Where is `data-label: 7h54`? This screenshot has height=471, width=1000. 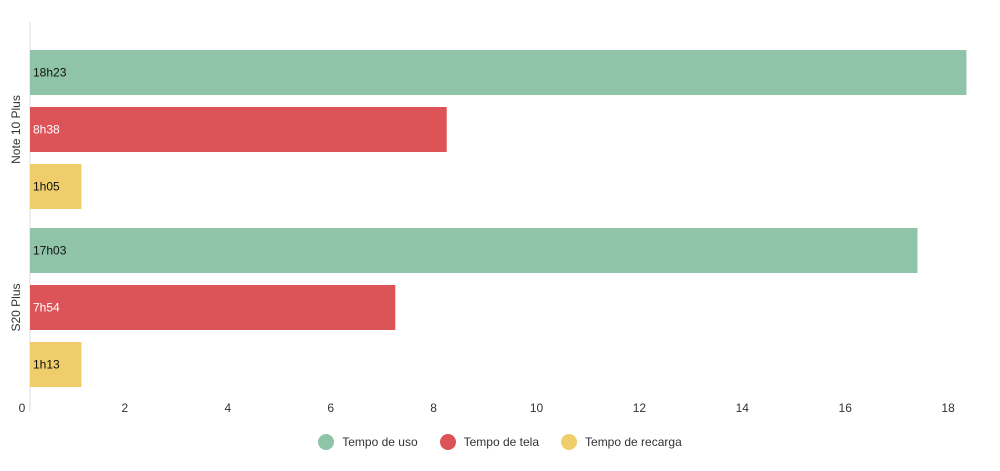
data-label: 7h54 is located at coordinates (46, 308).